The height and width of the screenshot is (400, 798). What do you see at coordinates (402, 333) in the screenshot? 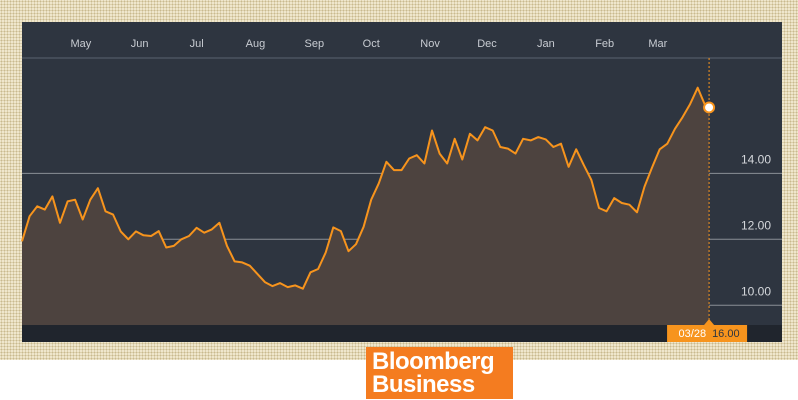
I see `date-band` at bounding box center [402, 333].